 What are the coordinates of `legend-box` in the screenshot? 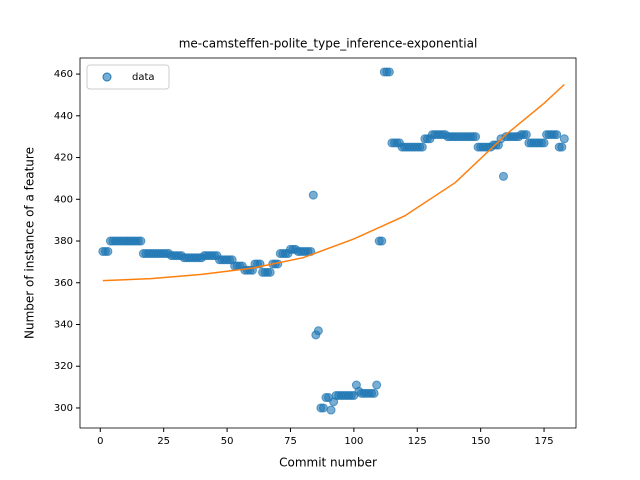 It's located at (128, 77).